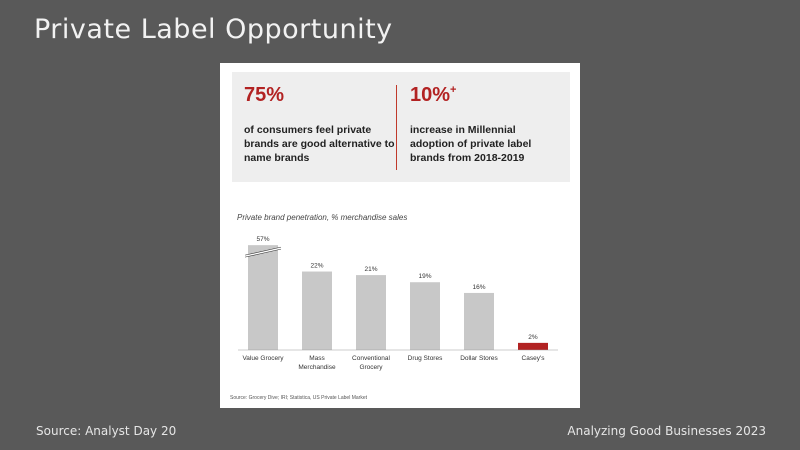 This screenshot has width=800, height=450. I want to click on category-label: Casey's, so click(534, 358).